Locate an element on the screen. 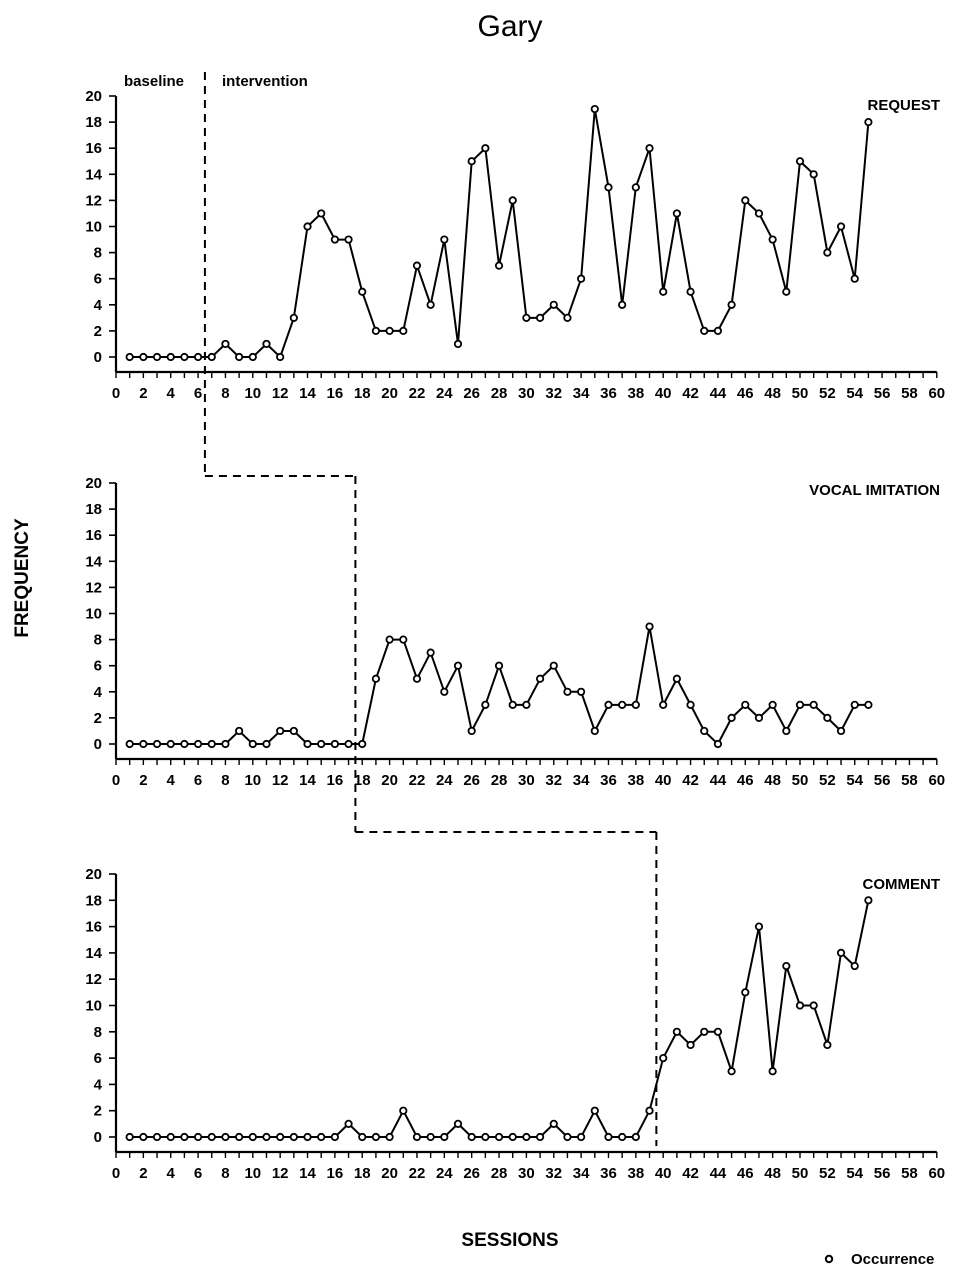 The image size is (958, 1268). series-label: REQUEST is located at coordinates (903, 105).